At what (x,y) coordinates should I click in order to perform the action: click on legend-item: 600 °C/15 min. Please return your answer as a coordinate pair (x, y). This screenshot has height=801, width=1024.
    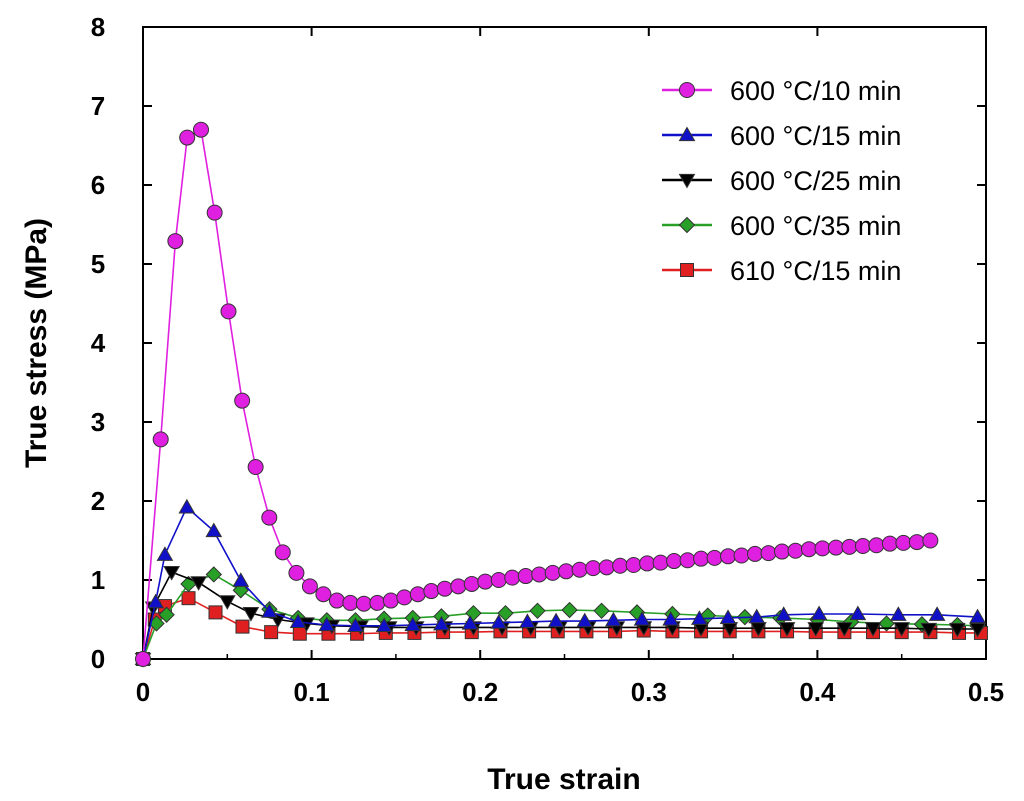
    Looking at the image, I should click on (781, 136).